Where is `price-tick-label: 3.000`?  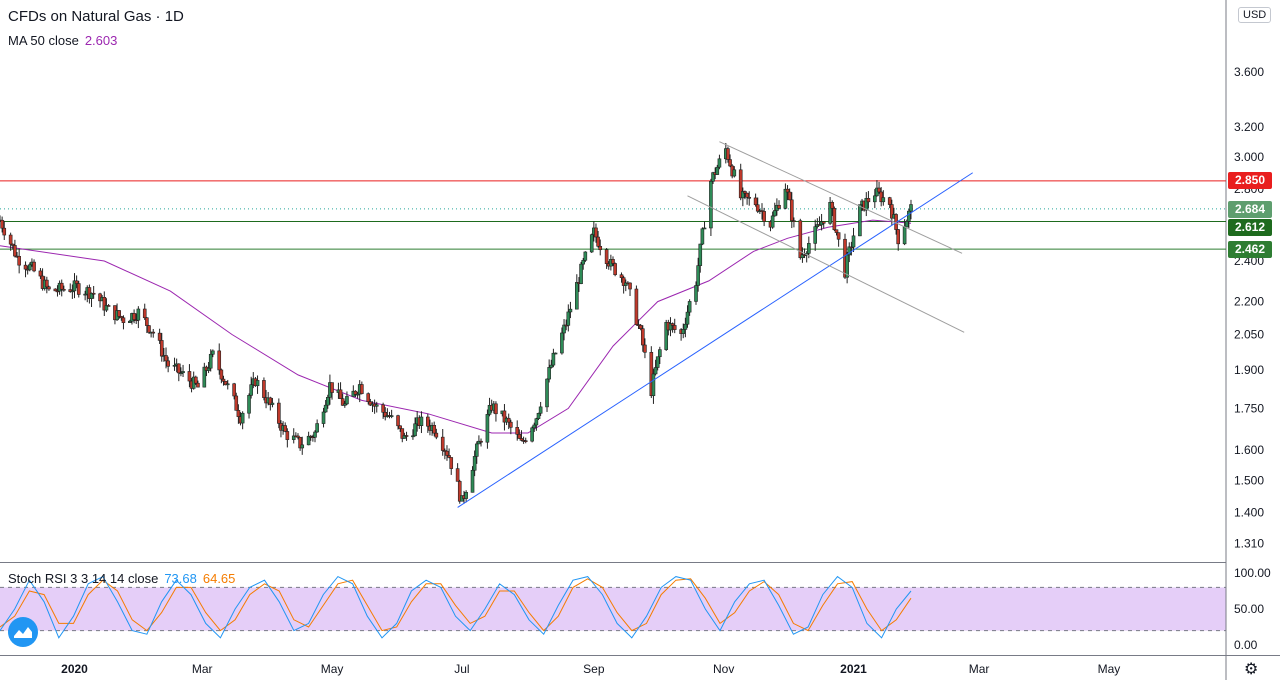
price-tick-label: 3.000 is located at coordinates (1249, 157).